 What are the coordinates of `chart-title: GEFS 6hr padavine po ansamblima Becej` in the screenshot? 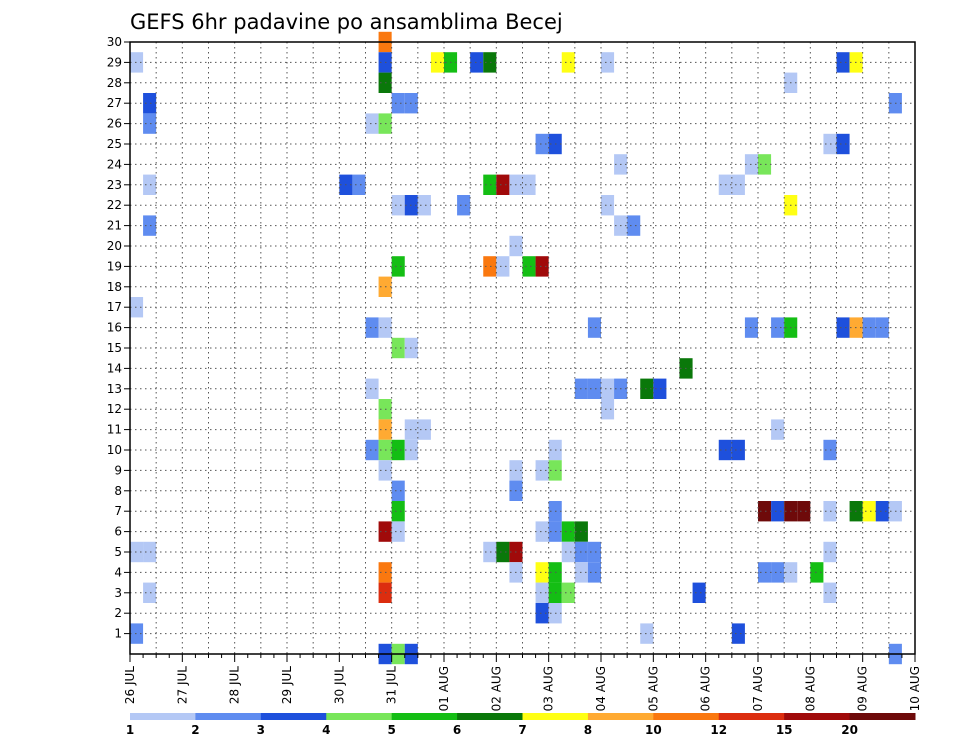 It's located at (346, 22).